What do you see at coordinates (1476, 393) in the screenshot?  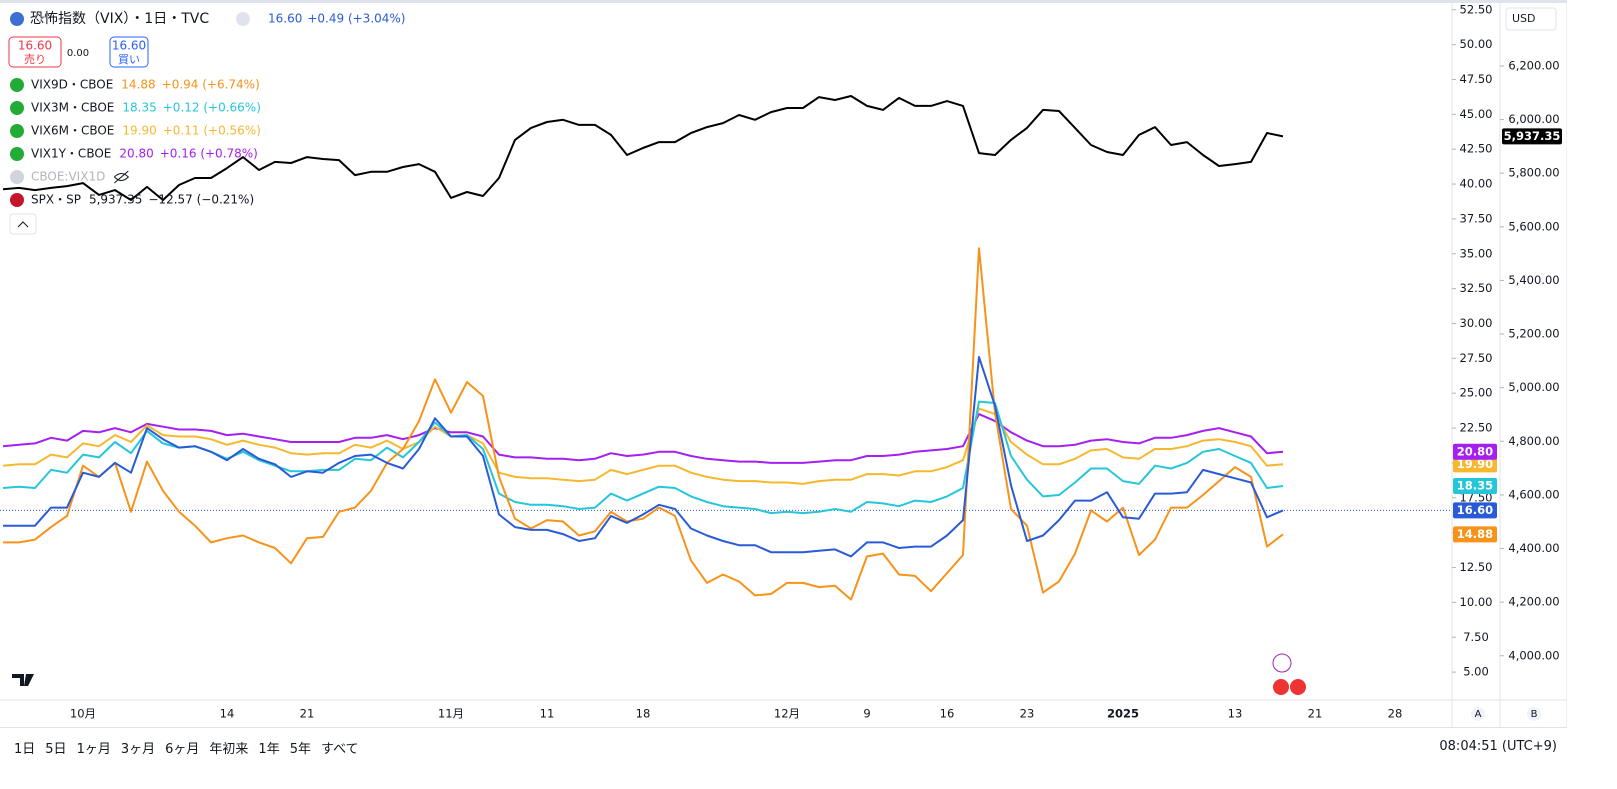 I see `y-tick-label: 25.00` at bounding box center [1476, 393].